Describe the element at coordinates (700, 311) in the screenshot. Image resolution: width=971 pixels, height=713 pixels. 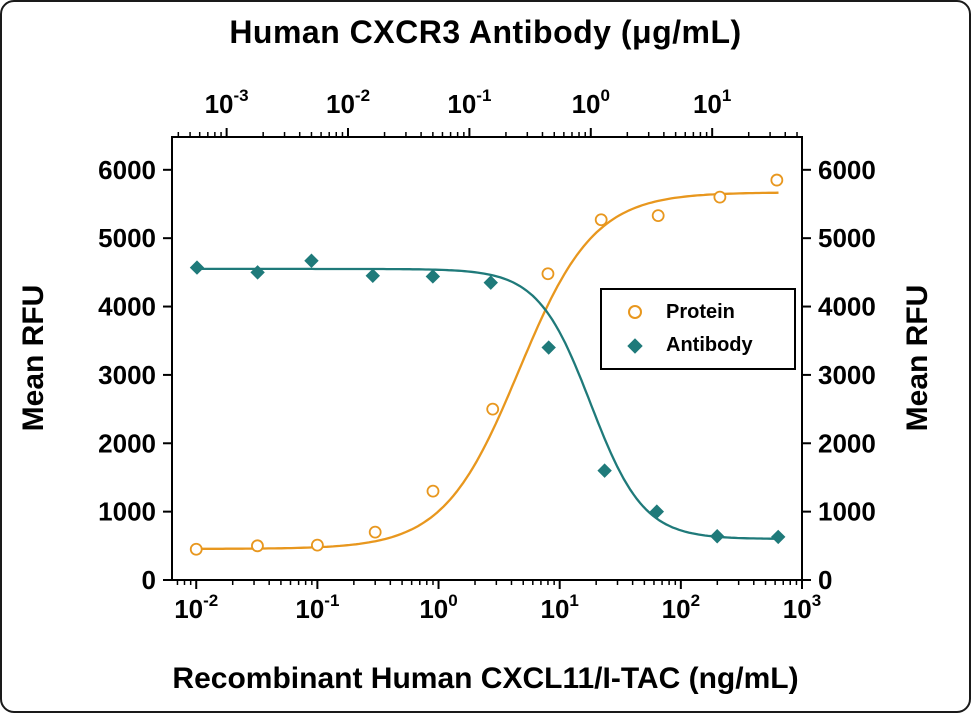
I see `legend-label-protein: Protein` at that location.